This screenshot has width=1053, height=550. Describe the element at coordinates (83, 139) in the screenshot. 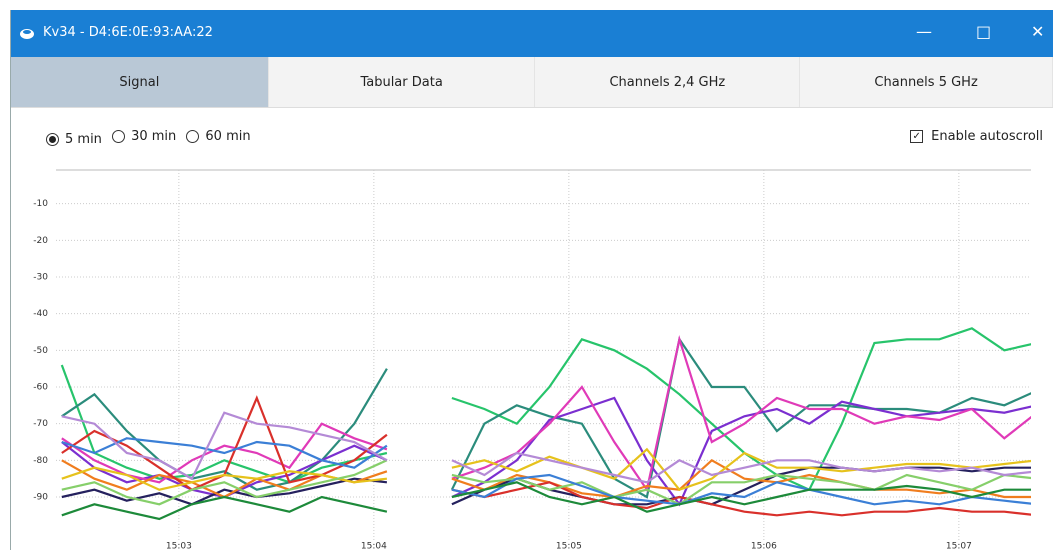

I see `radio-label: 5 min` at that location.